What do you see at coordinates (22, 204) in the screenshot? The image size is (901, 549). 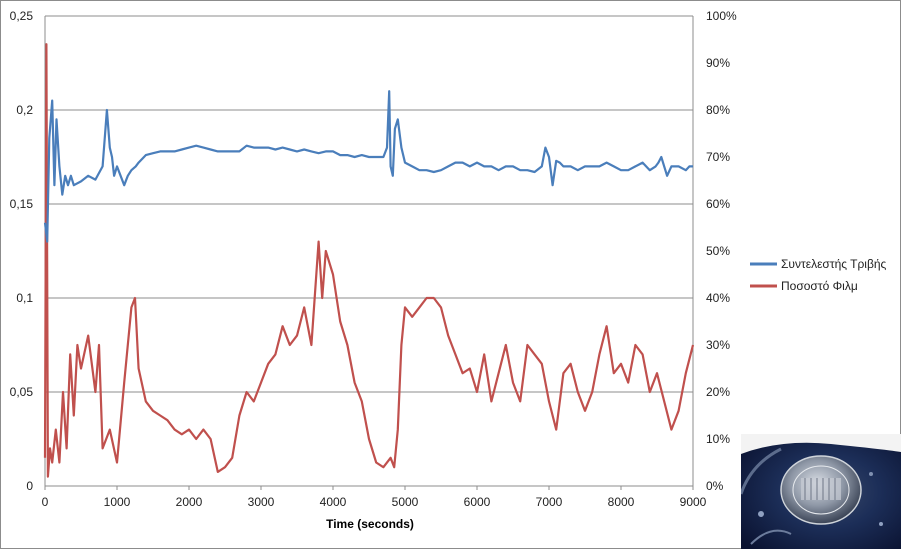 I see `left-tick-label: 0,15` at bounding box center [22, 204].